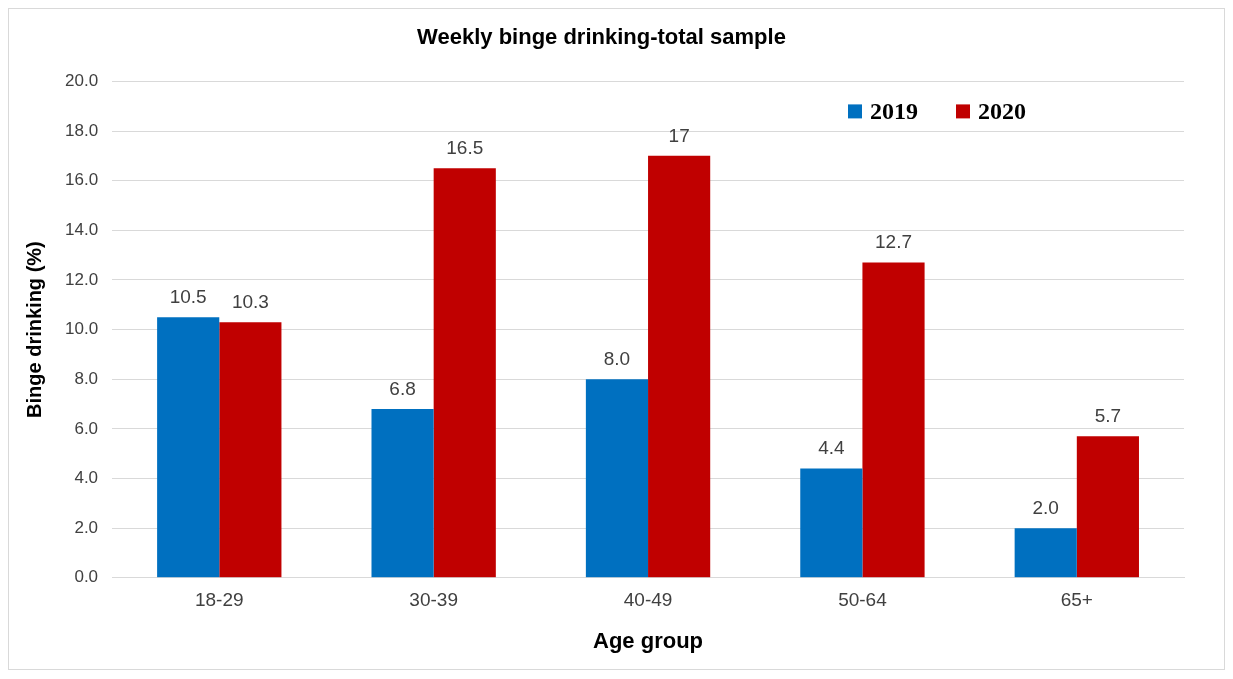 The height and width of the screenshot is (679, 1233). What do you see at coordinates (894, 110) in the screenshot?
I see `legend-label: 2019` at bounding box center [894, 110].